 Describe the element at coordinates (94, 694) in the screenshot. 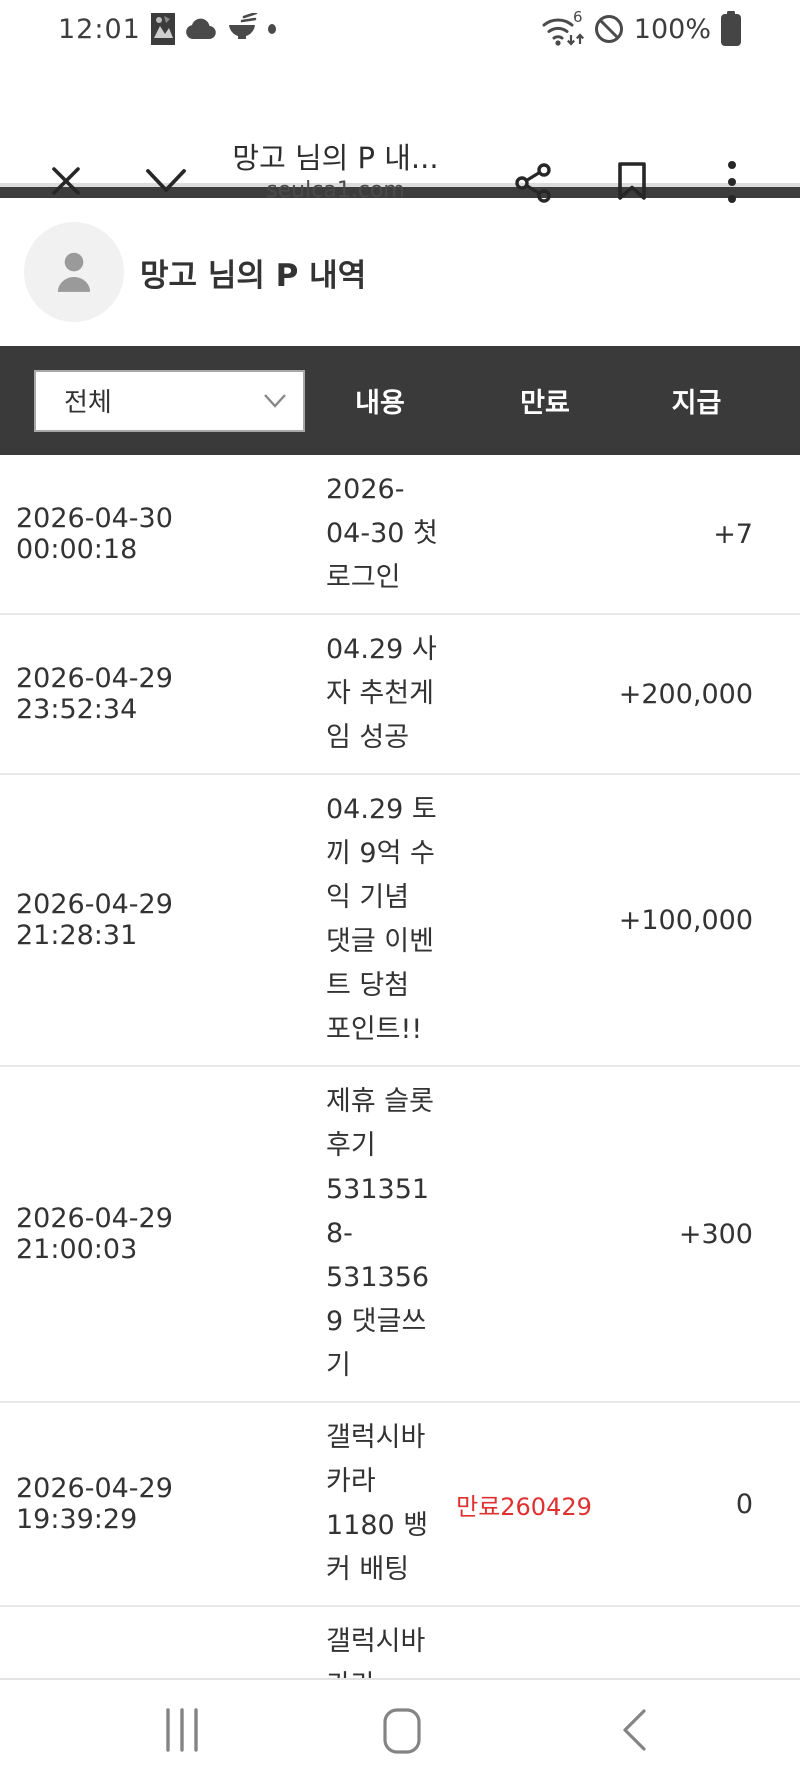

I see `row-date: 2026-04-29 23:52:34` at that location.